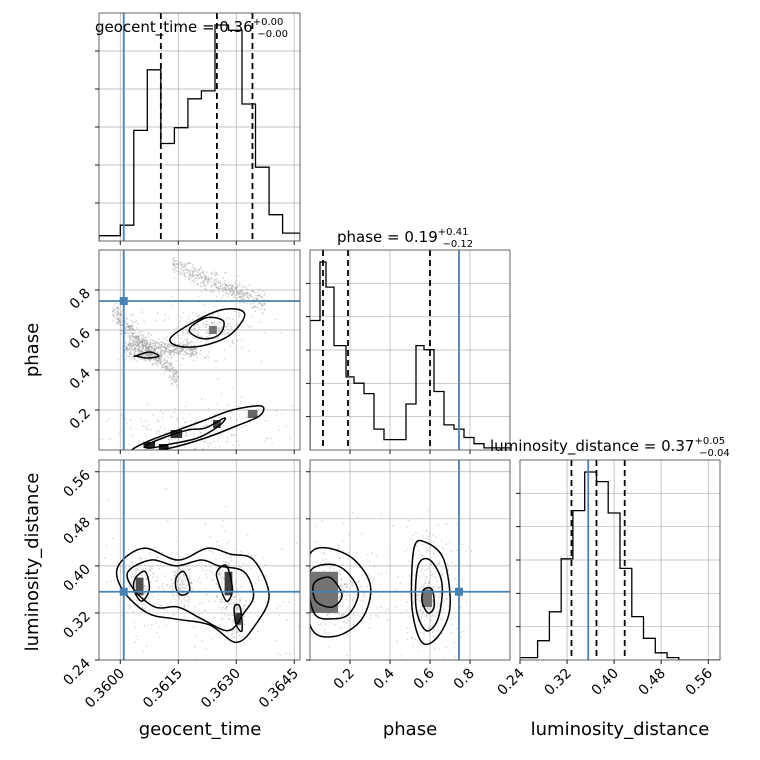 The width and height of the screenshot is (760, 760). What do you see at coordinates (32, 350) in the screenshot?
I see `ylabel-phase: phase` at bounding box center [32, 350].